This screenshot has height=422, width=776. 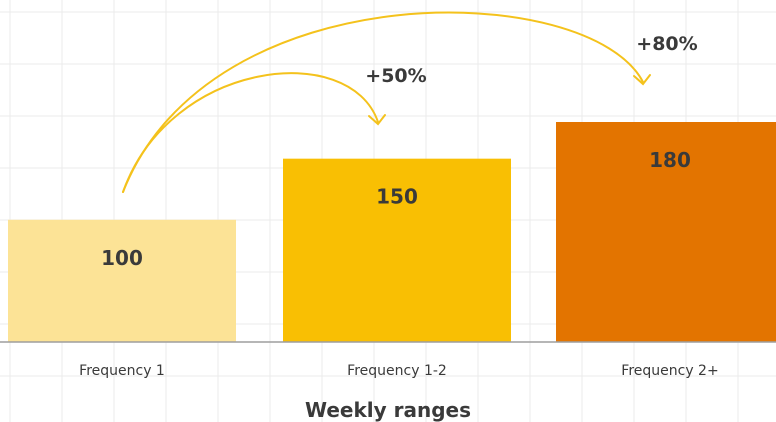 What do you see at coordinates (395, 76) in the screenshot?
I see `annotation-label: +50%` at bounding box center [395, 76].